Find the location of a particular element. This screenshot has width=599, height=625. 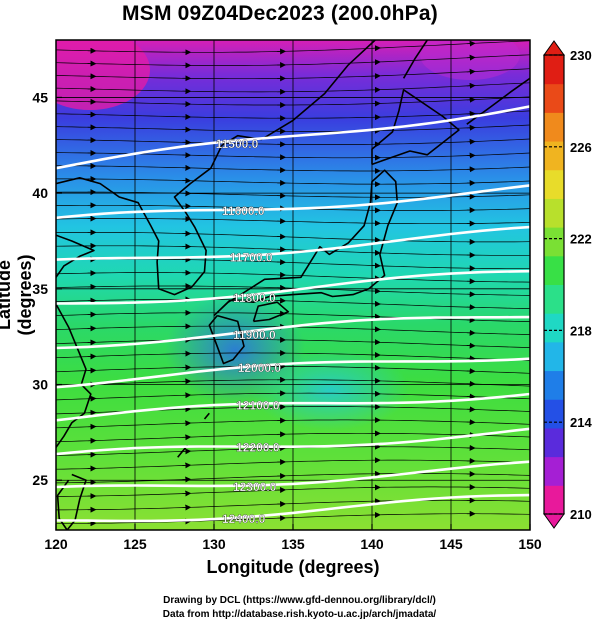

colorbar-max-arrow is located at coordinates (554, 48).